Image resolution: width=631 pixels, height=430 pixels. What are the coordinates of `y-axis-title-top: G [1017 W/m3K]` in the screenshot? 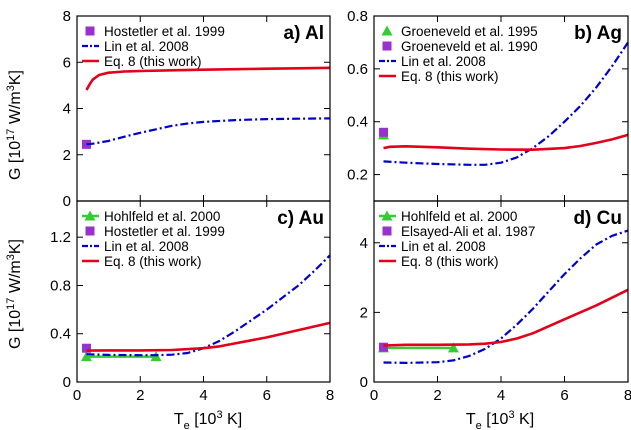 It's located at (14, 125).